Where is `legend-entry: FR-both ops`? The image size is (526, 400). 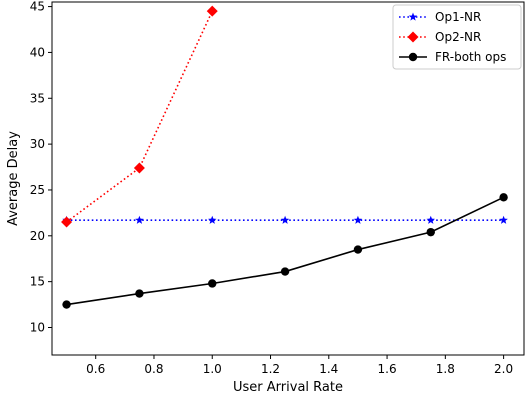 legend-entry: FR-both ops is located at coordinates (452, 57).